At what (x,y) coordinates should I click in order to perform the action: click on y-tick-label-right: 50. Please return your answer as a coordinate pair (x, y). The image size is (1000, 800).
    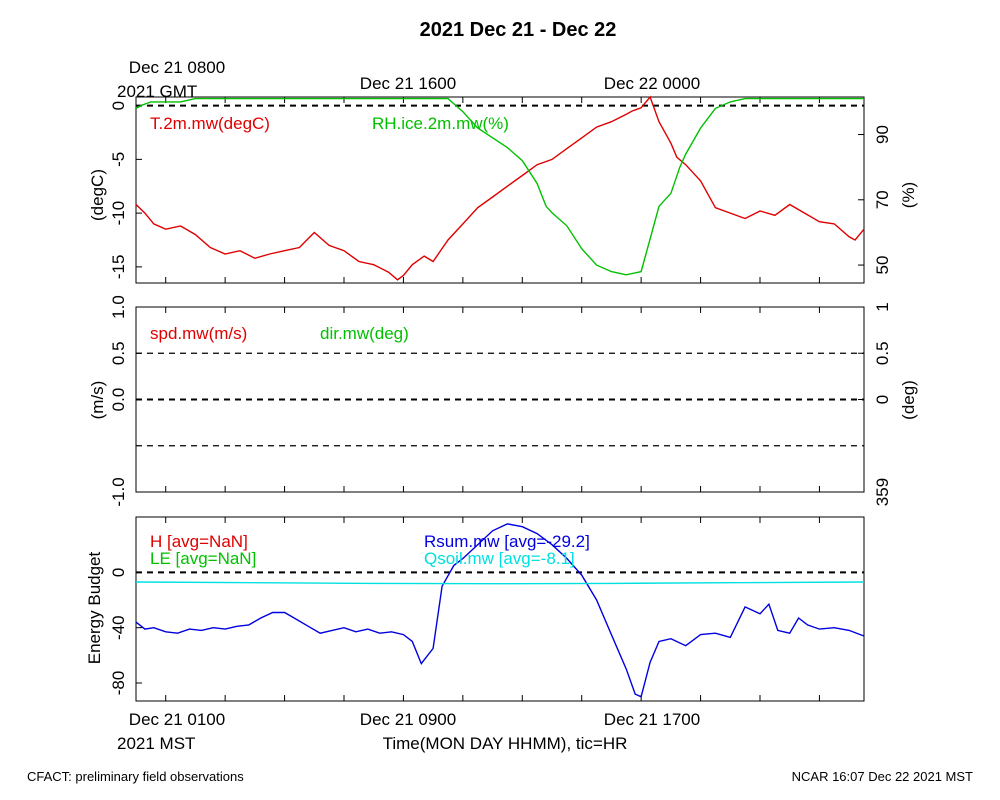
    Looking at the image, I should click on (882, 265).